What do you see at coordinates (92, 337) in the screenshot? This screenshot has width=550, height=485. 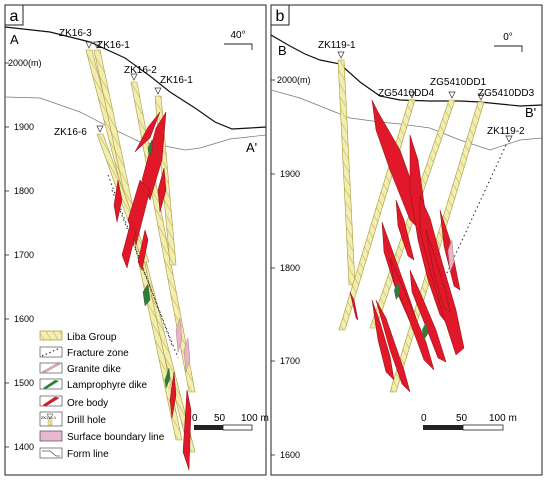 I see `legend-label: Liba Group` at bounding box center [92, 337].